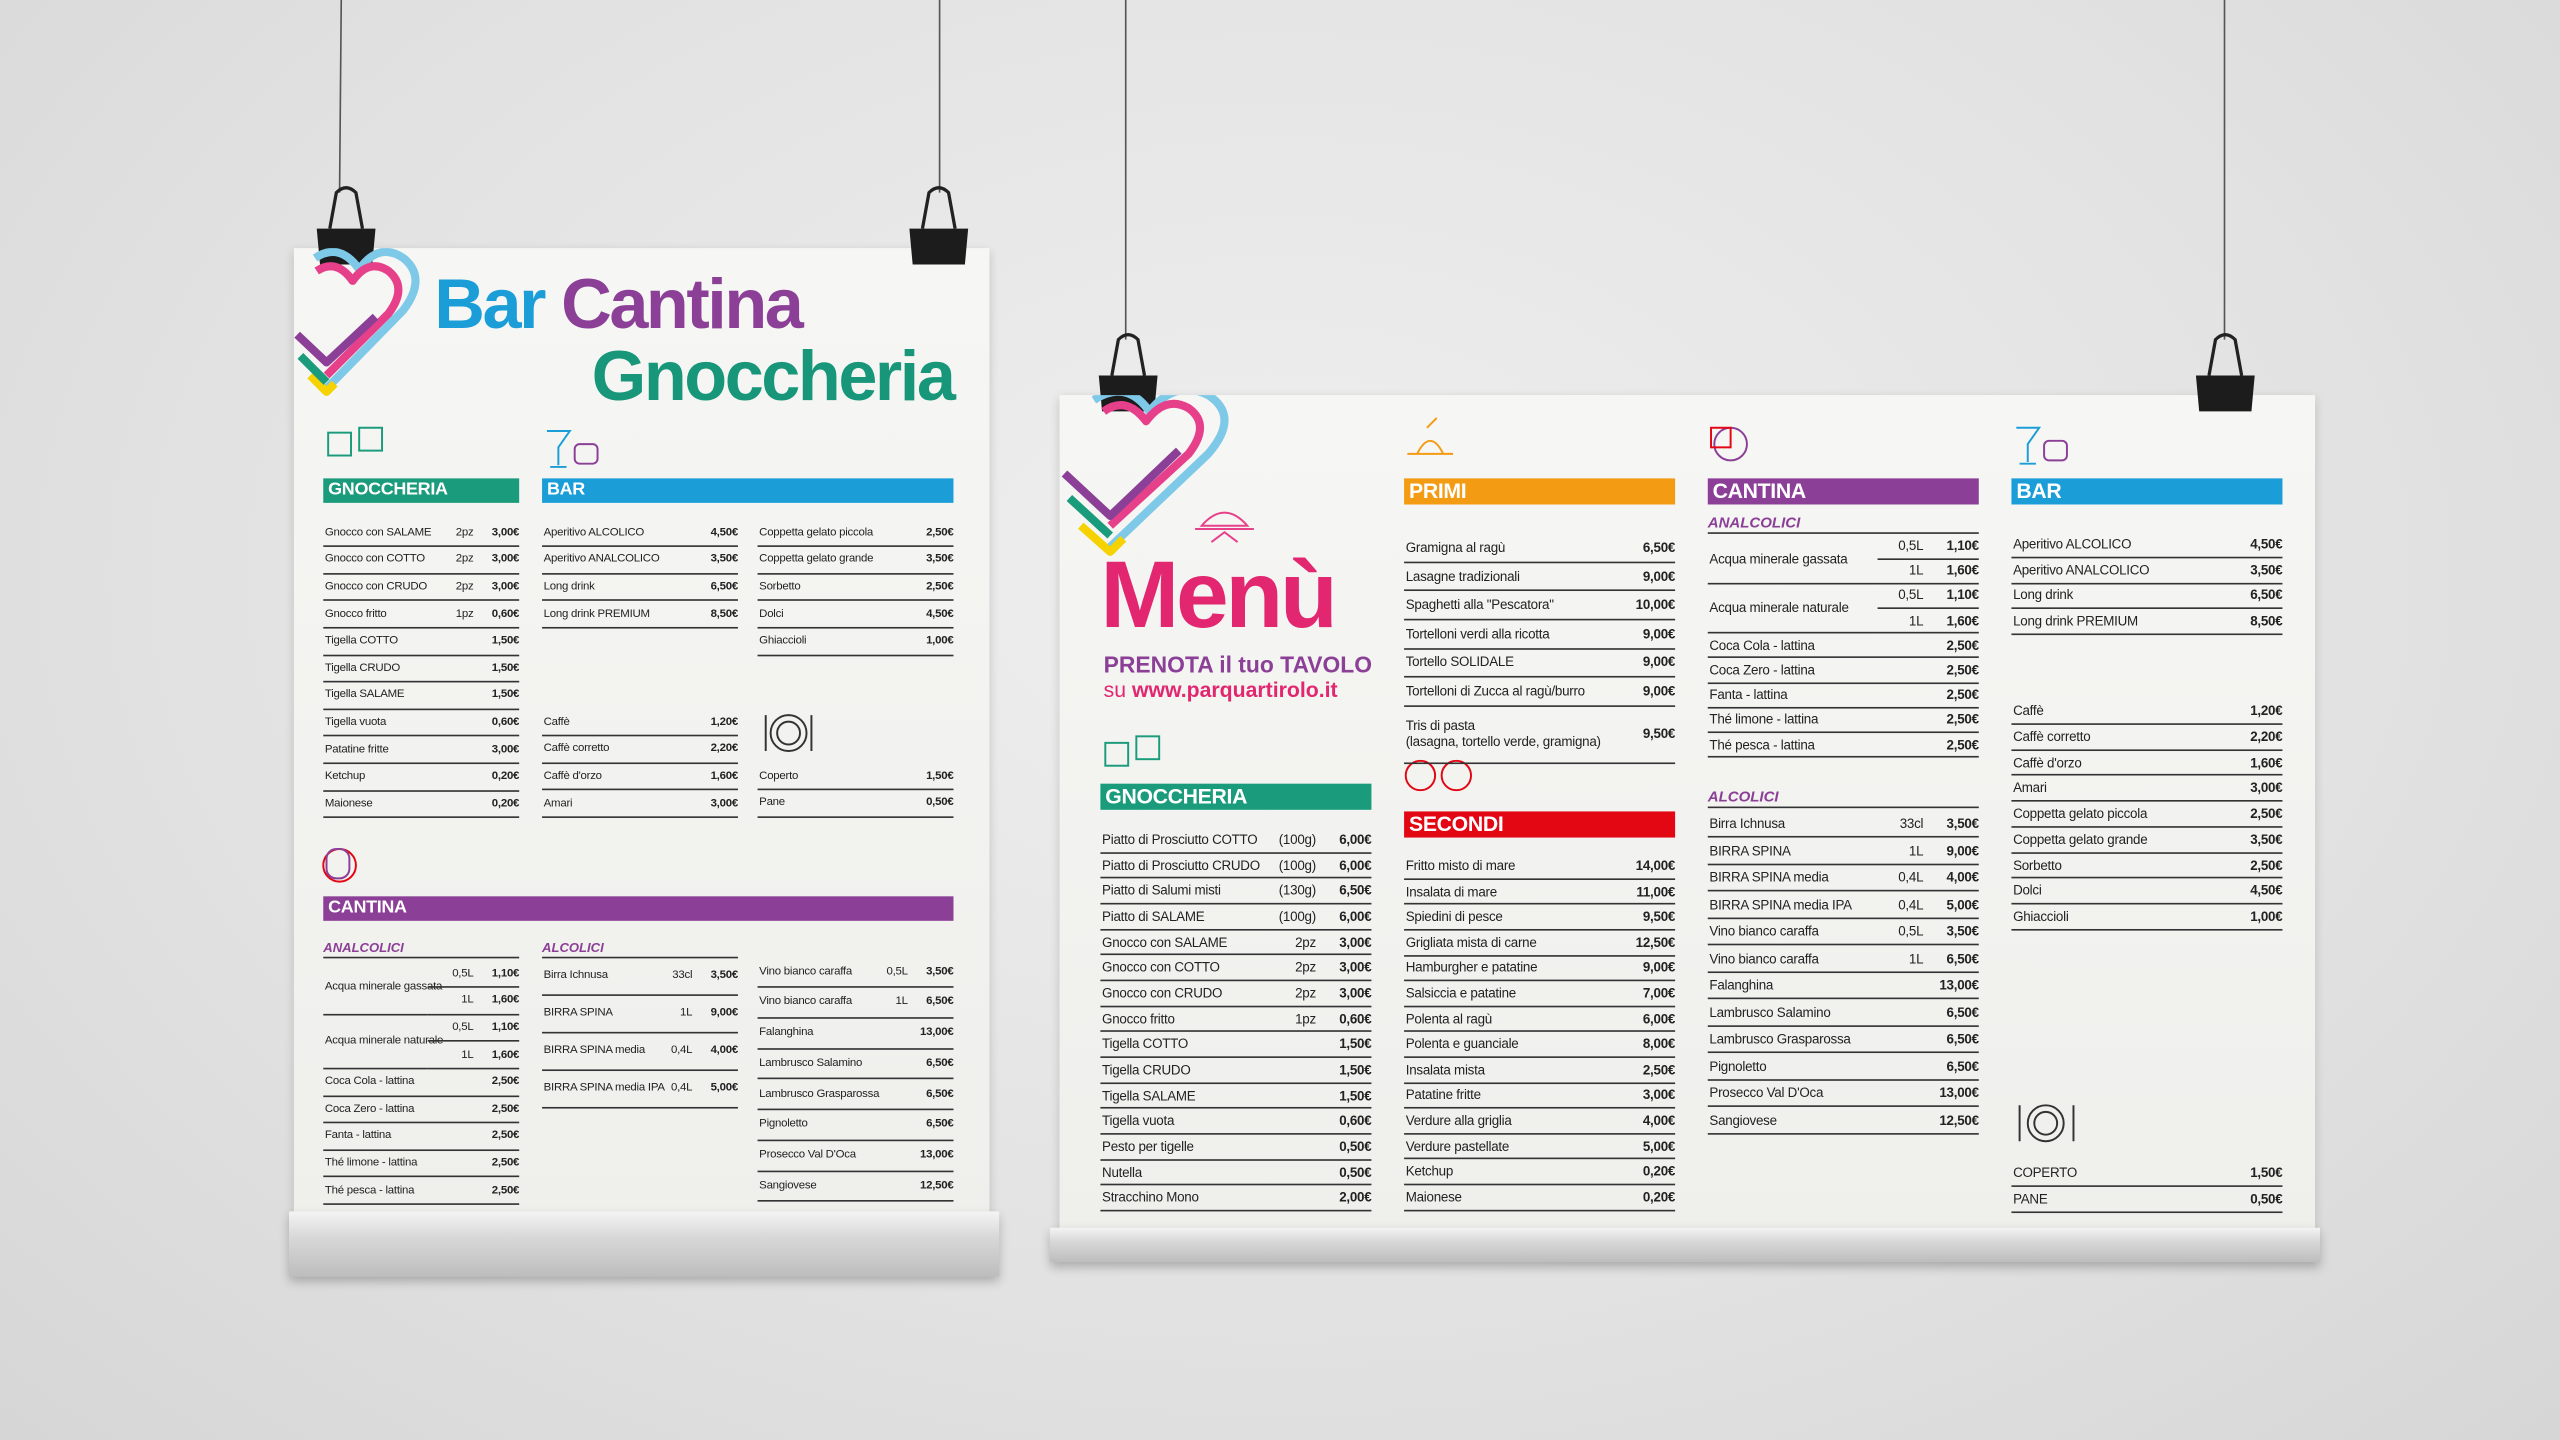 The height and width of the screenshot is (1440, 2560). Describe the element at coordinates (855, 561) in the screenshot. I see `menu-row: Coppetta gelato grande 3,50€` at that location.